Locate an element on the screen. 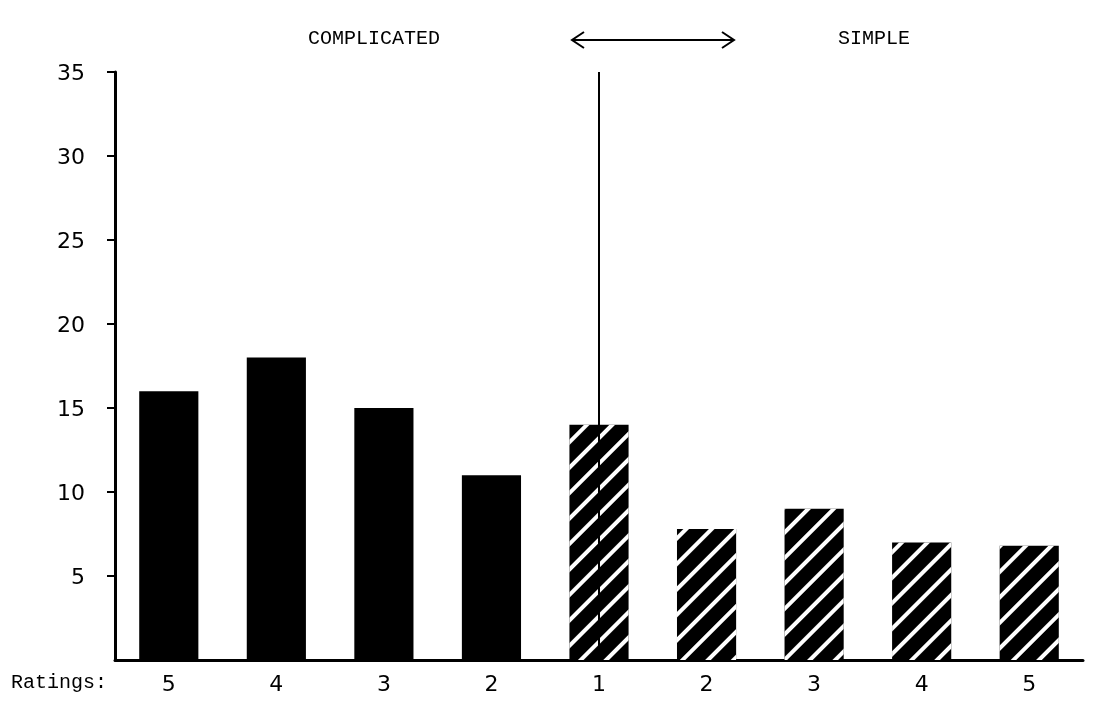  y-tick-label: 20 is located at coordinates (71, 324).